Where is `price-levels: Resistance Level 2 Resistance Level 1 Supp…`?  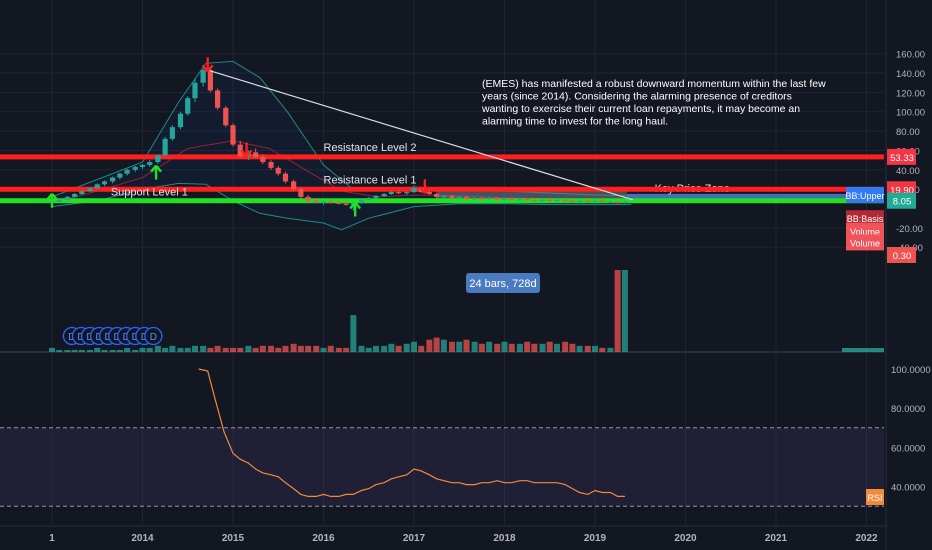 price-levels: Resistance Level 2 Resistance Level 1 Supp… is located at coordinates (442, 173).